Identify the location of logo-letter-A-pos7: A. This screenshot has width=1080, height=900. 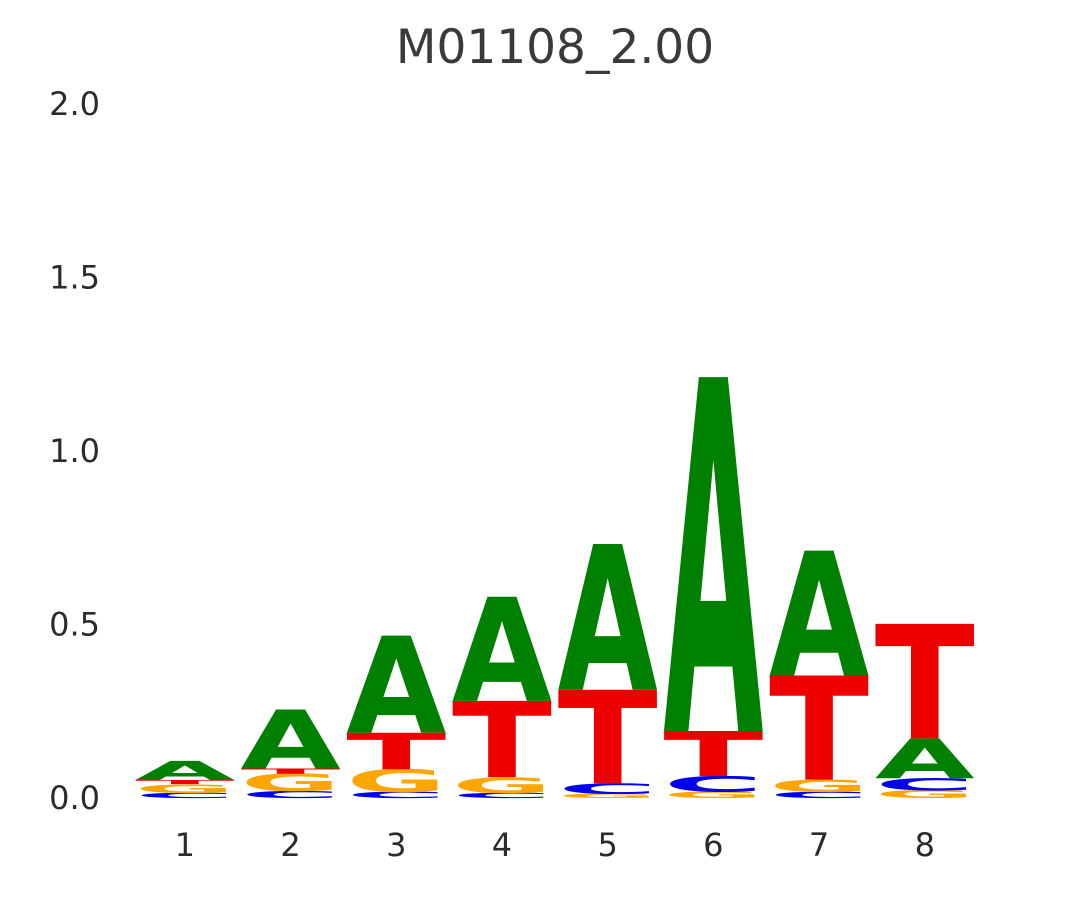
(819, 617).